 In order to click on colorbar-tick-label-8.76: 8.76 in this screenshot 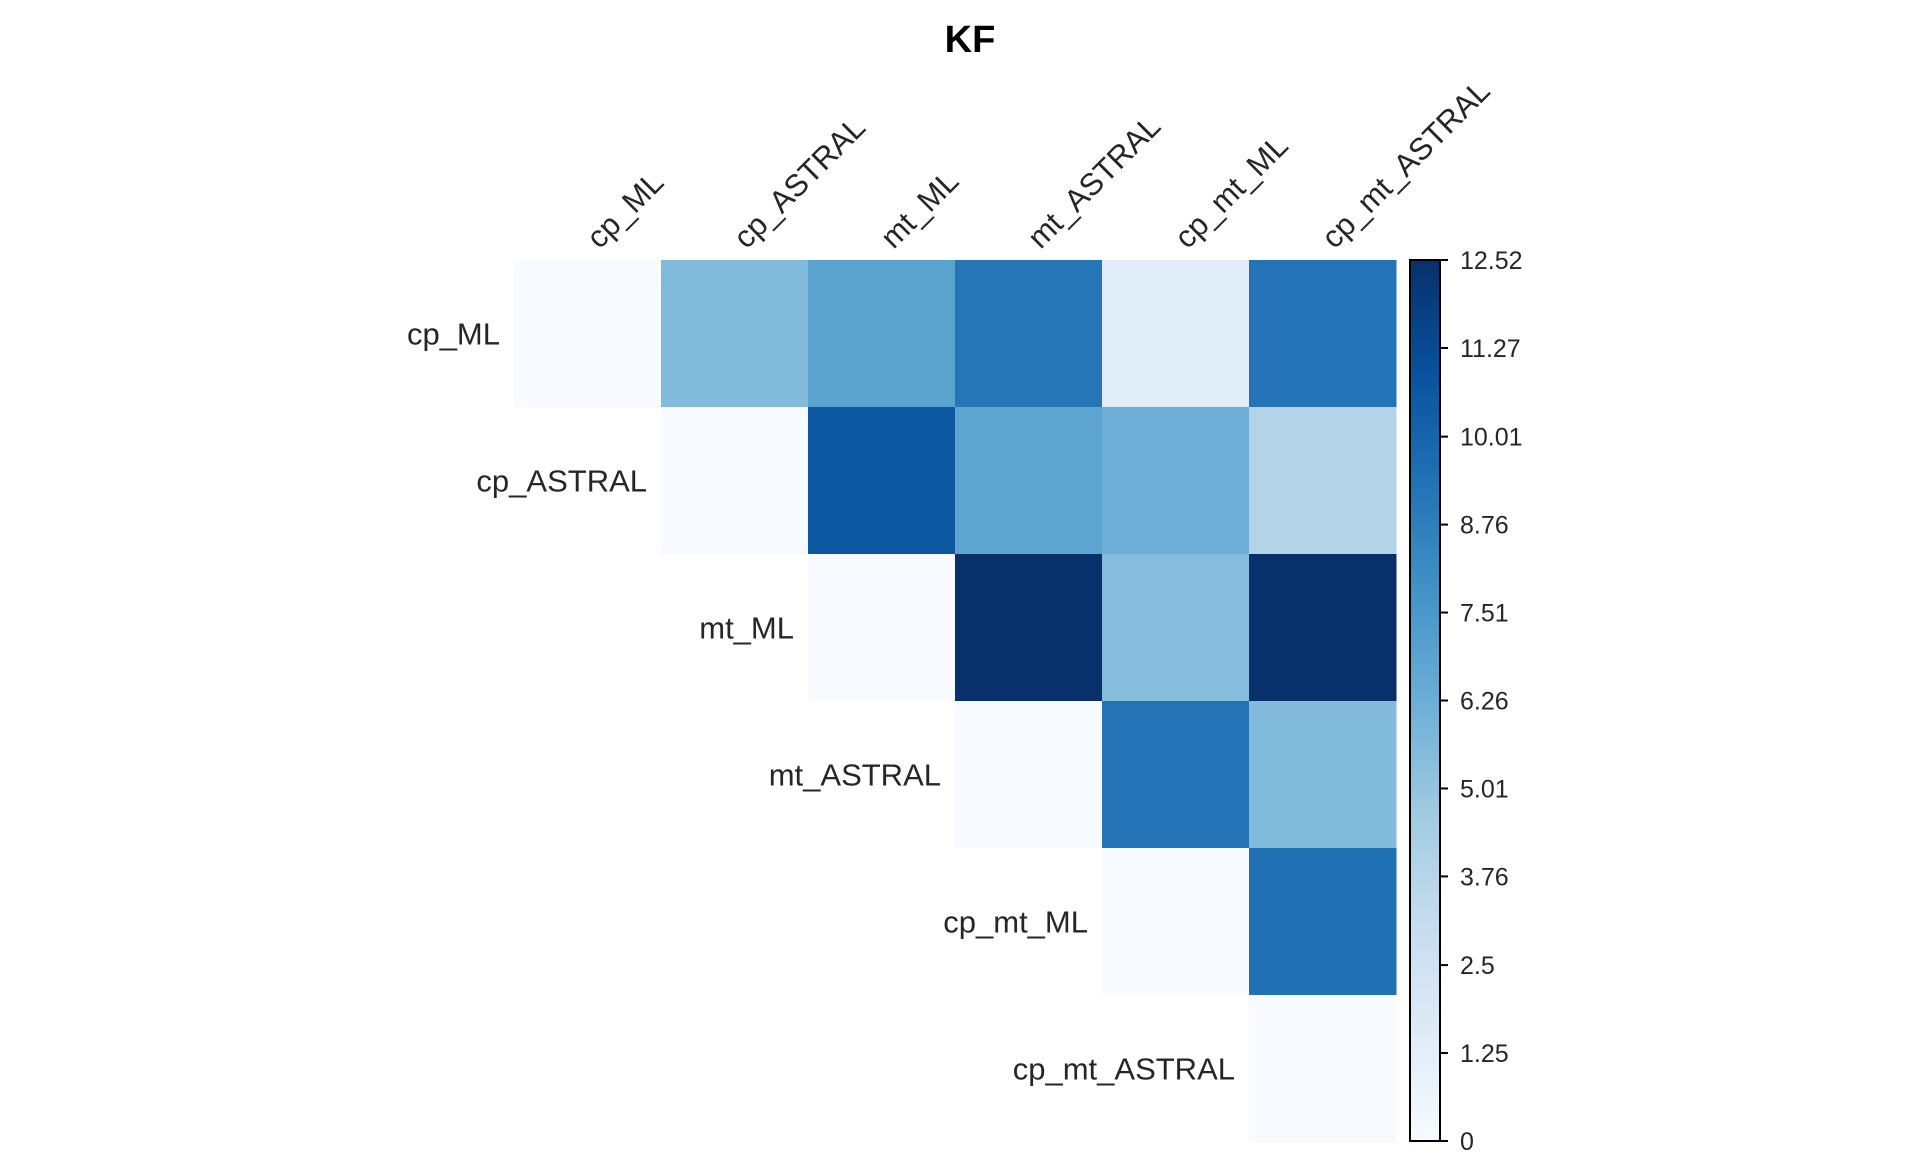, I will do `click(1484, 526)`.